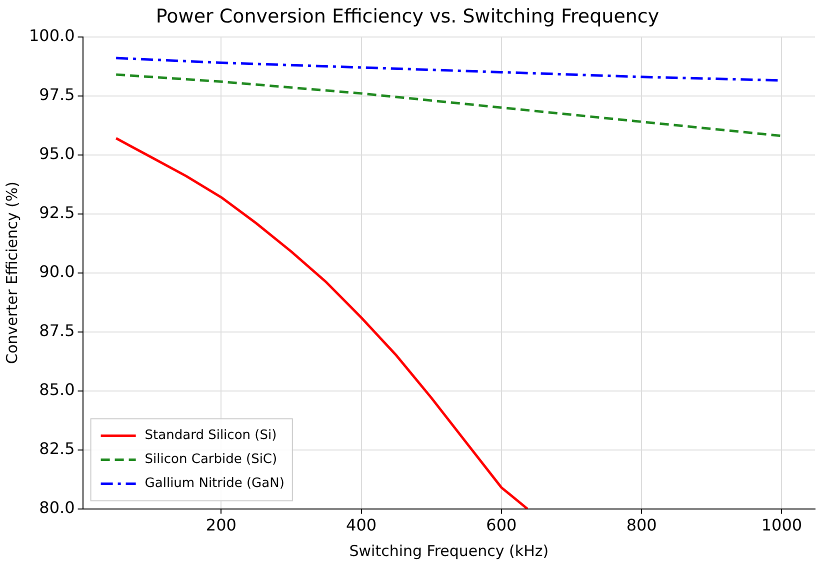  Describe the element at coordinates (501, 525) in the screenshot. I see `x-tick-label: 600` at that location.